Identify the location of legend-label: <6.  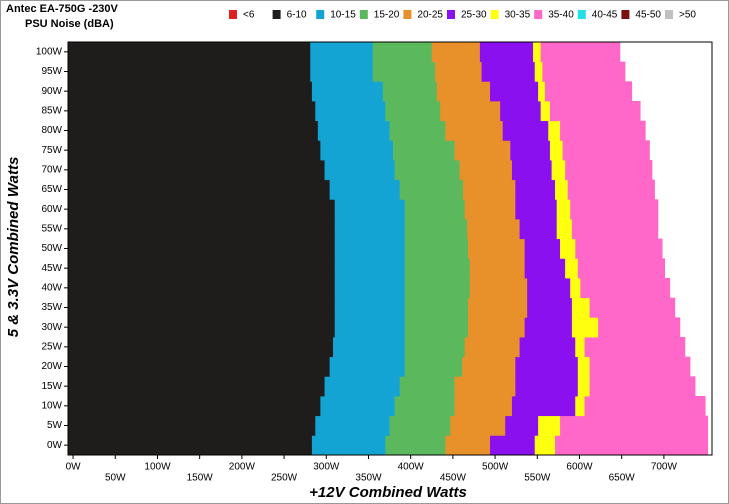
(249, 15).